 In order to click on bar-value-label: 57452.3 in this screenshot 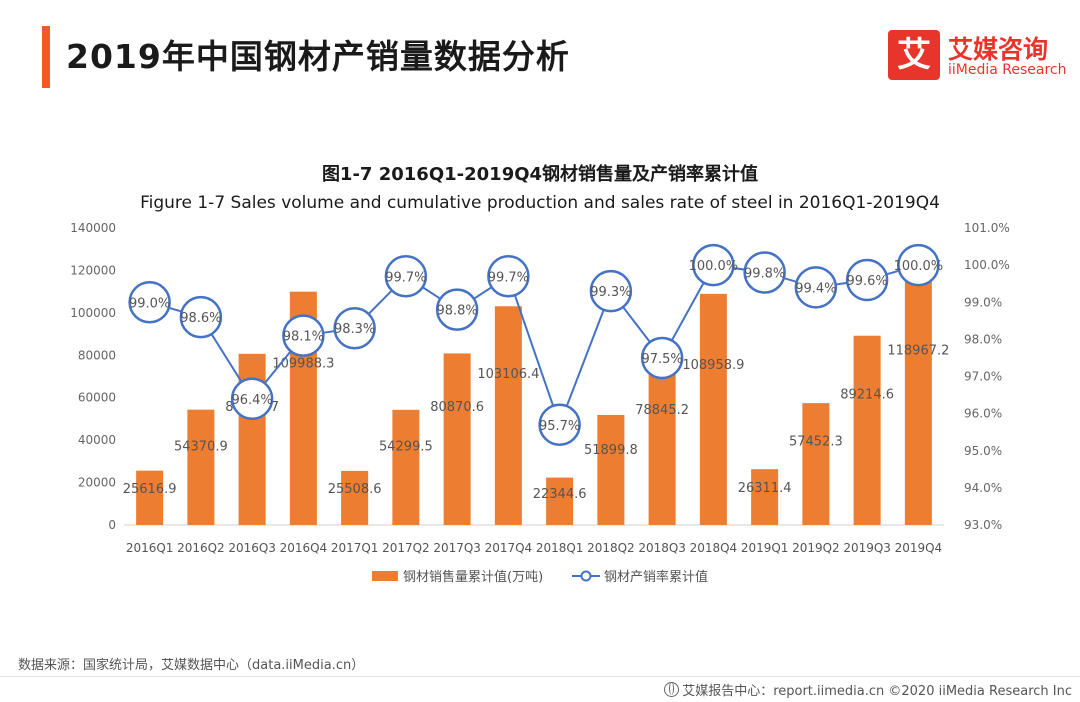, I will do `click(816, 442)`.